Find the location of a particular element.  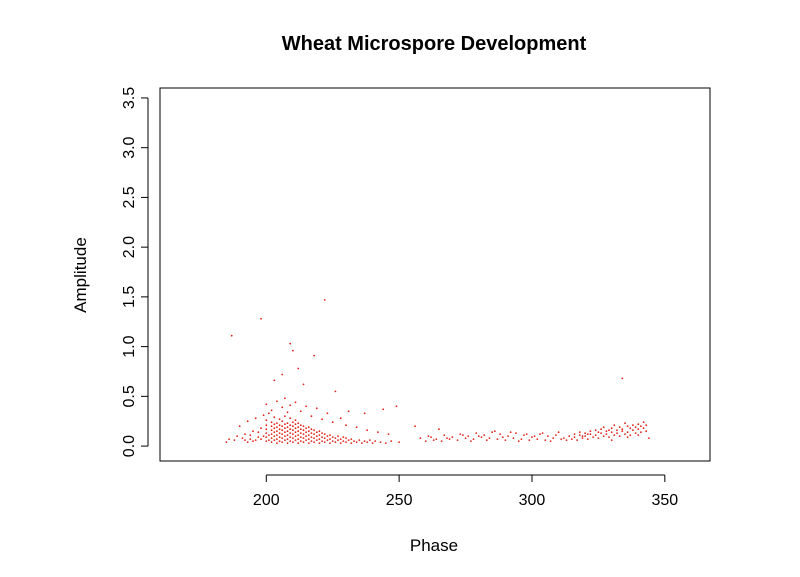

y-tick-label: 1.5 is located at coordinates (129, 297).